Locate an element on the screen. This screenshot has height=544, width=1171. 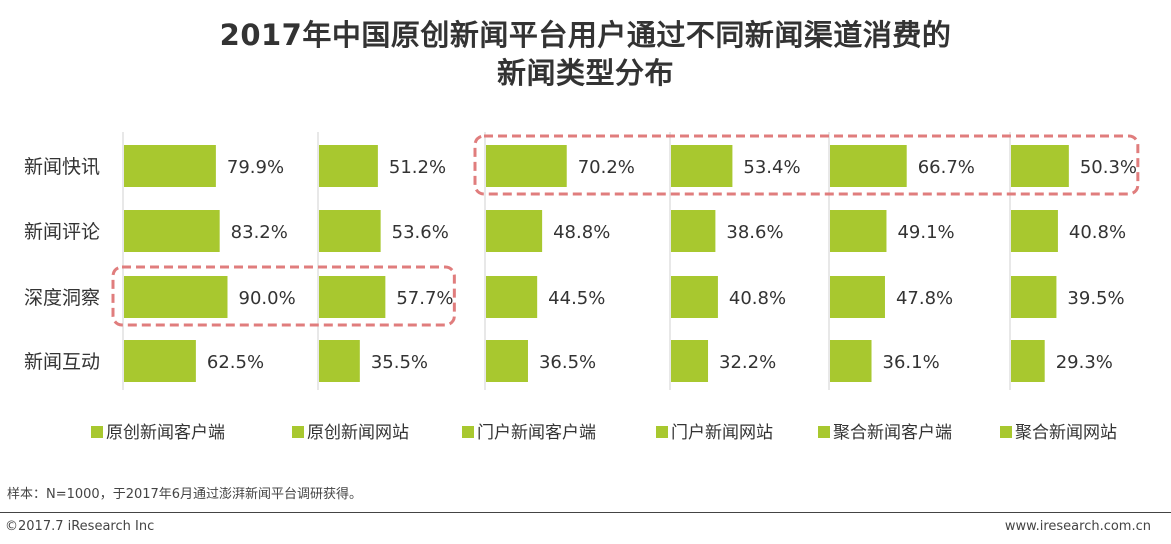
category-label: 新闻互动 is located at coordinates (62, 362).